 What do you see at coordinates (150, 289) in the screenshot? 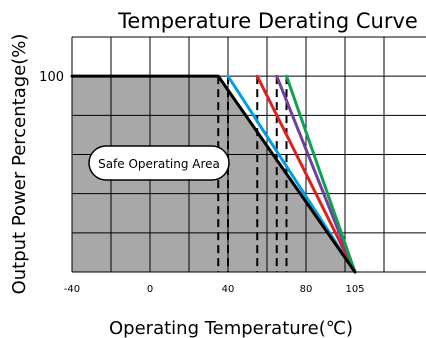
I see `x-tick-label: 0` at bounding box center [150, 289].